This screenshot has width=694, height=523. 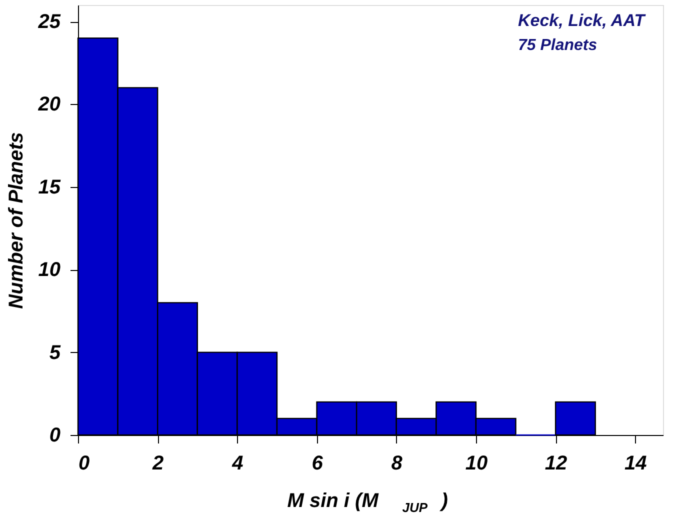 I want to click on x-tick-label: 14, so click(x=635, y=463).